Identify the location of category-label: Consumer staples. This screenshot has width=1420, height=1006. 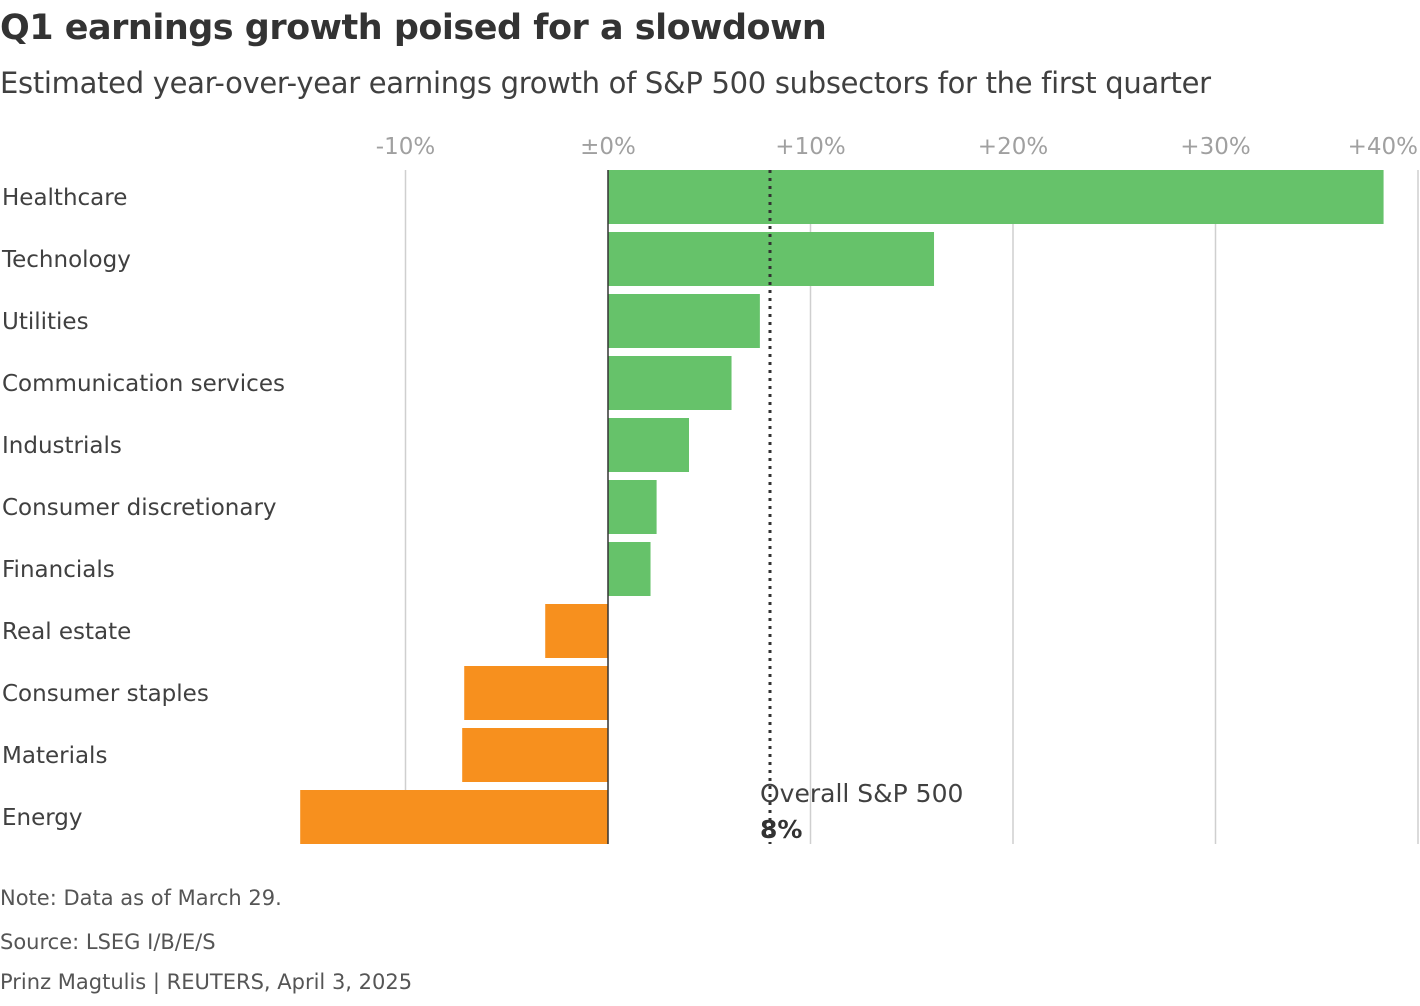
(105, 694).